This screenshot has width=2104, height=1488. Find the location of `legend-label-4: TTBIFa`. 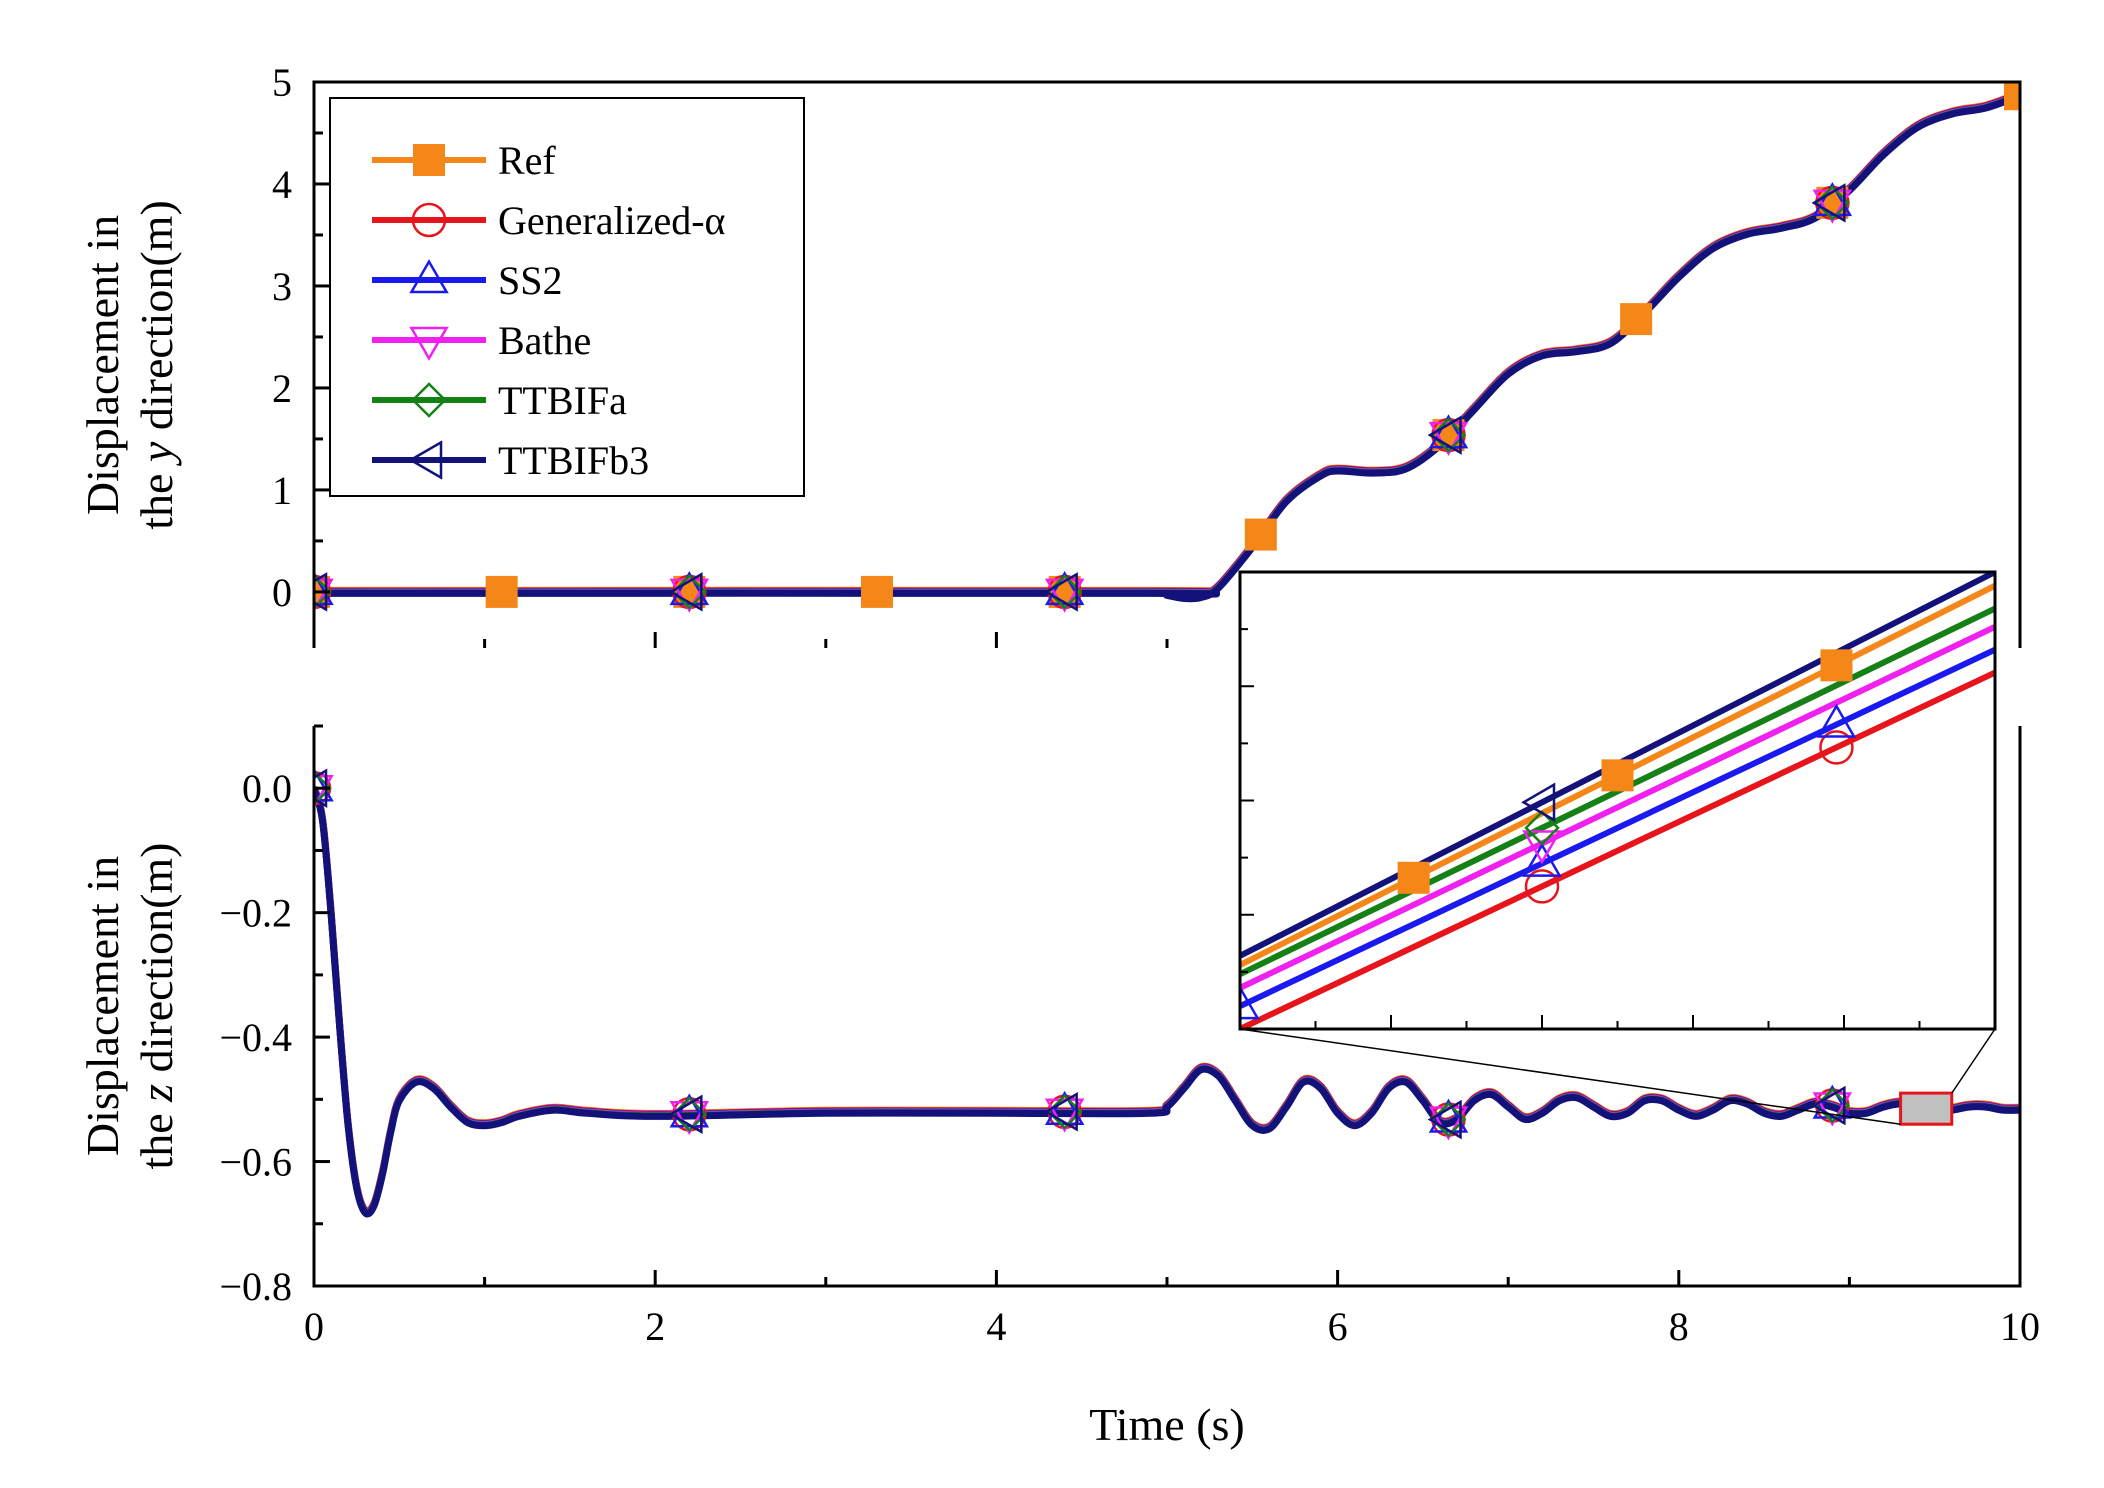

legend-label-4: TTBIFa is located at coordinates (562, 400).